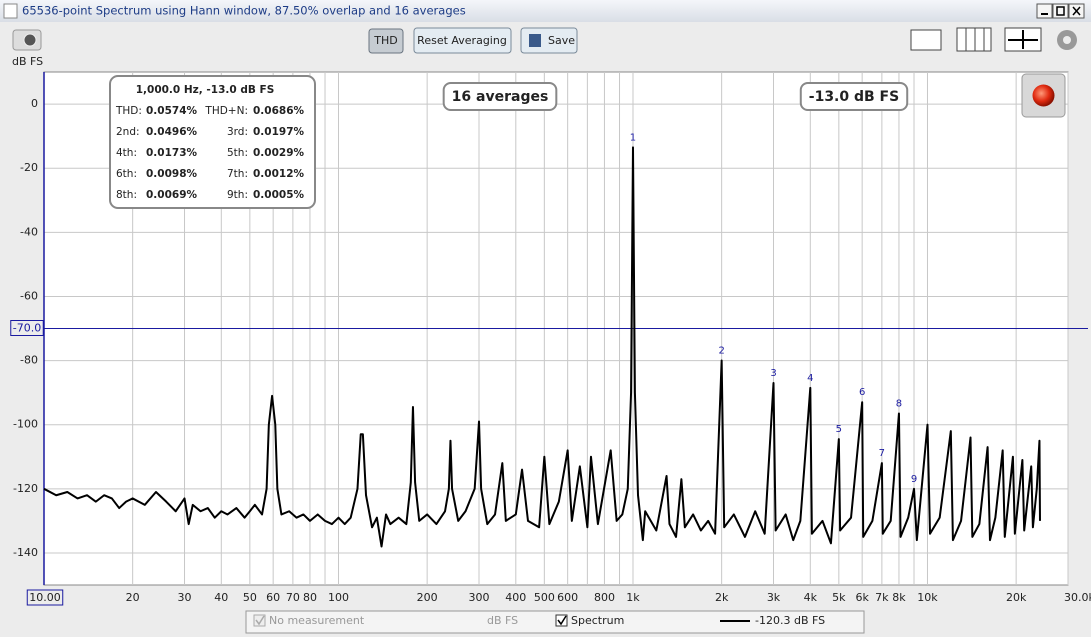 The height and width of the screenshot is (637, 1091). Describe the element at coordinates (993, 39) in the screenshot. I see `view-icons` at that location.